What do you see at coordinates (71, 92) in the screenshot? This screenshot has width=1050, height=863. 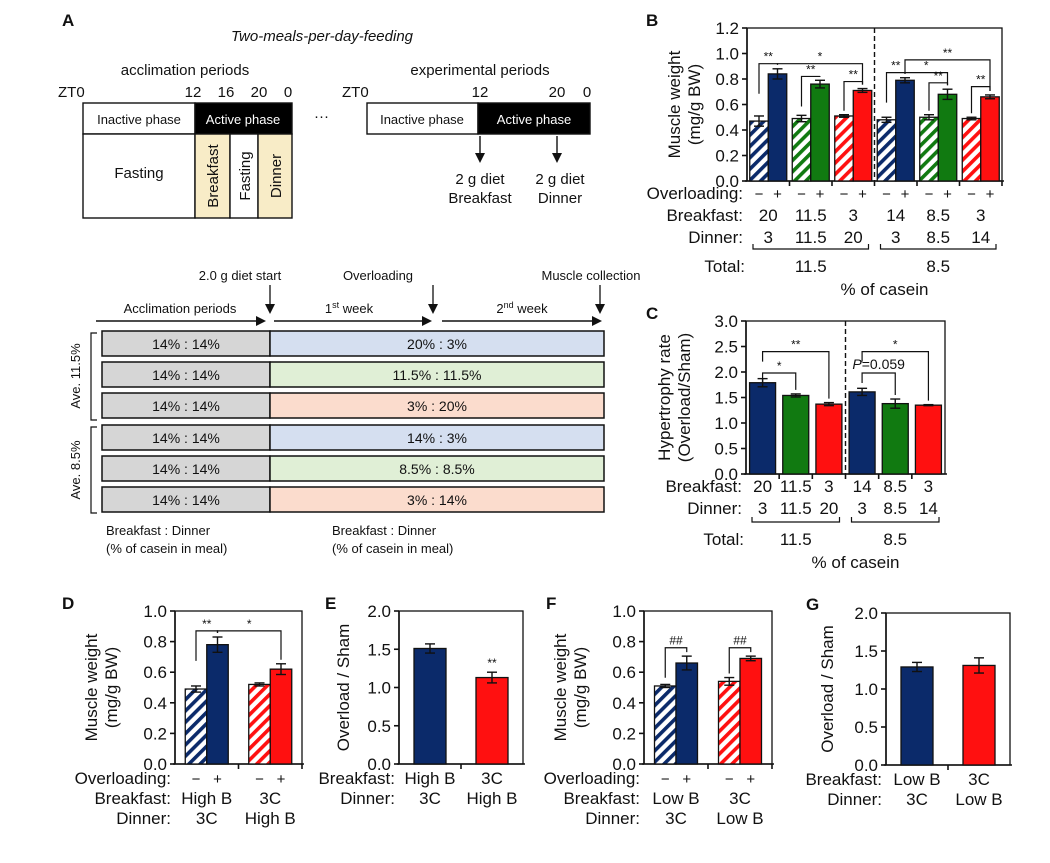 I see `acclimation-zt0: ZT0` at bounding box center [71, 92].